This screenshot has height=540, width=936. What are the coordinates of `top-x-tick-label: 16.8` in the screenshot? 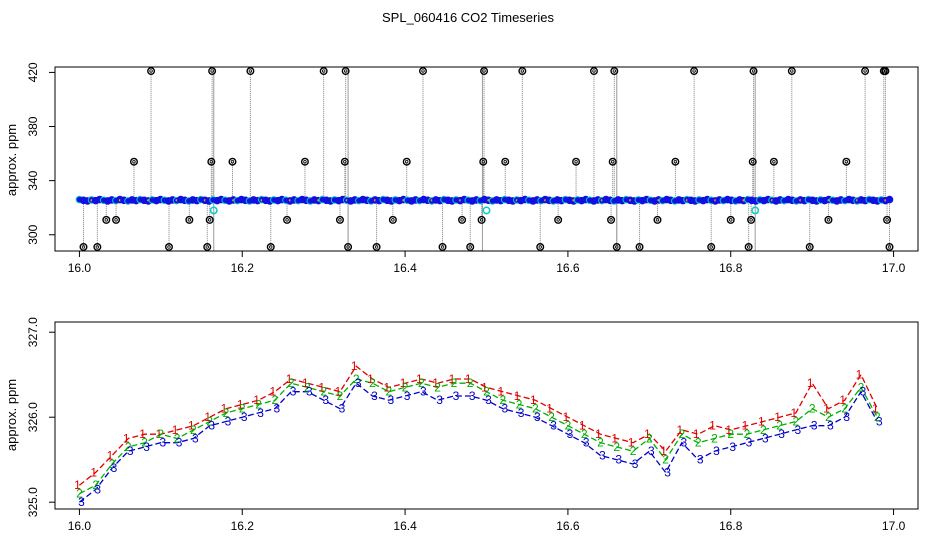 It's located at (731, 268).